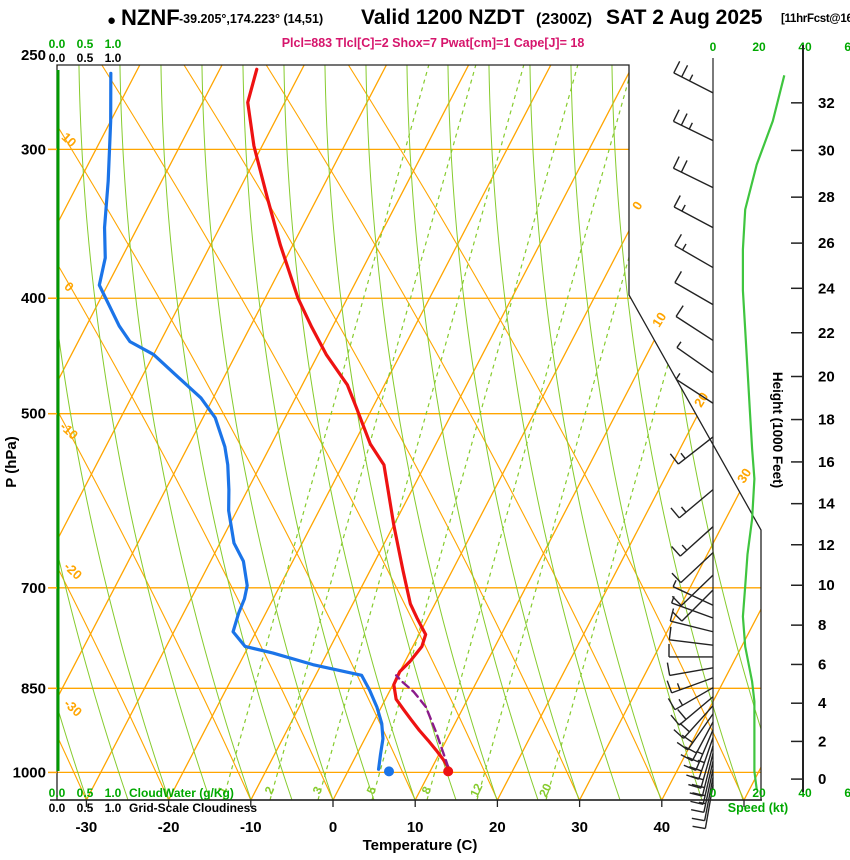  What do you see at coordinates (826, 377) in the screenshot?
I see `height-tick-label: 20` at bounding box center [826, 377].